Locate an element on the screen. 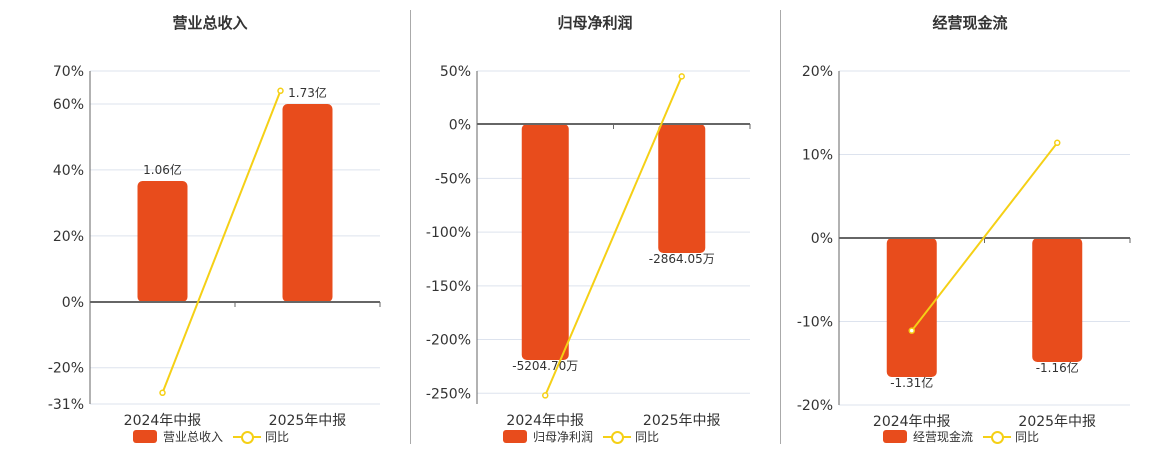 The image size is (1160, 450). svg-text: -150% is located at coordinates (448, 287).